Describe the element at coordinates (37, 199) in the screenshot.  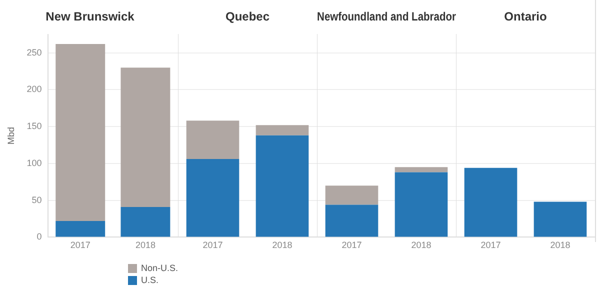
I see `y-tick-label: 50` at that location.